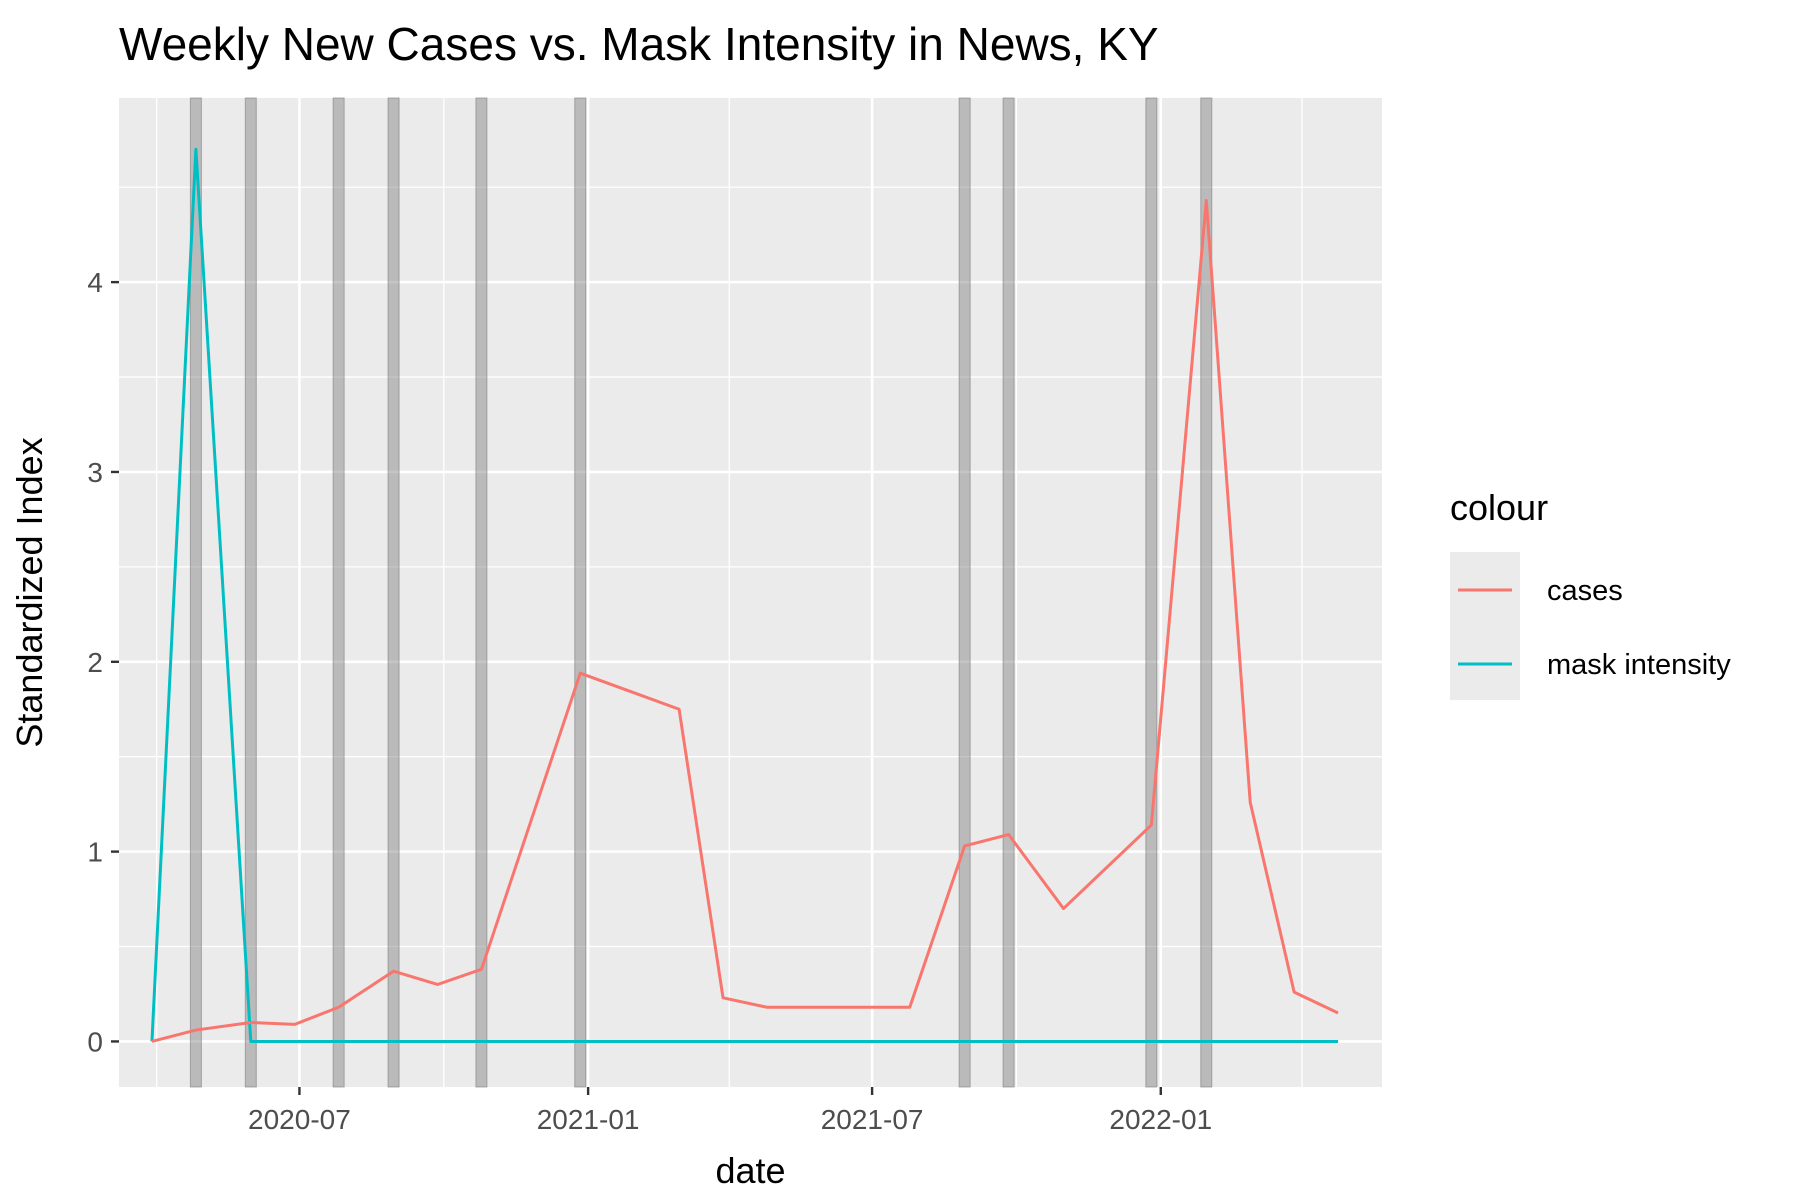 Image resolution: width=1800 pixels, height=1200 pixels. I want to click on y-tick-label: 3, so click(95, 472).